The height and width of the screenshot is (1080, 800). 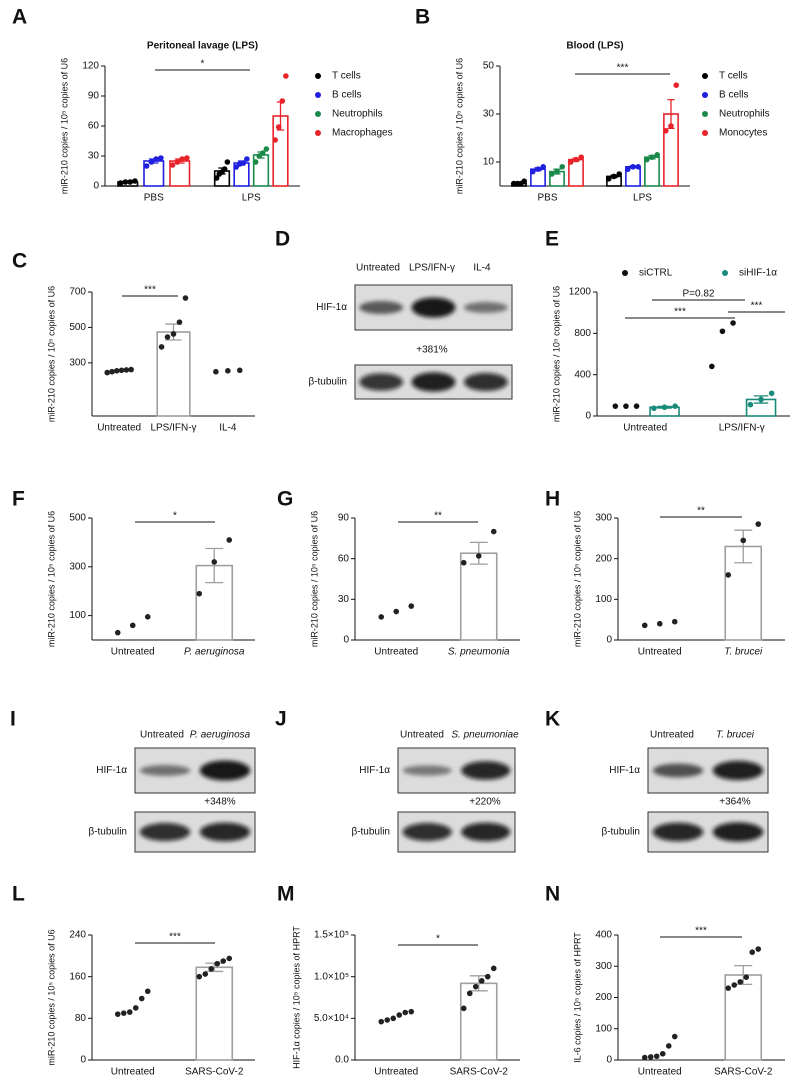 I want to click on significance-label: *, so click(x=438, y=939).